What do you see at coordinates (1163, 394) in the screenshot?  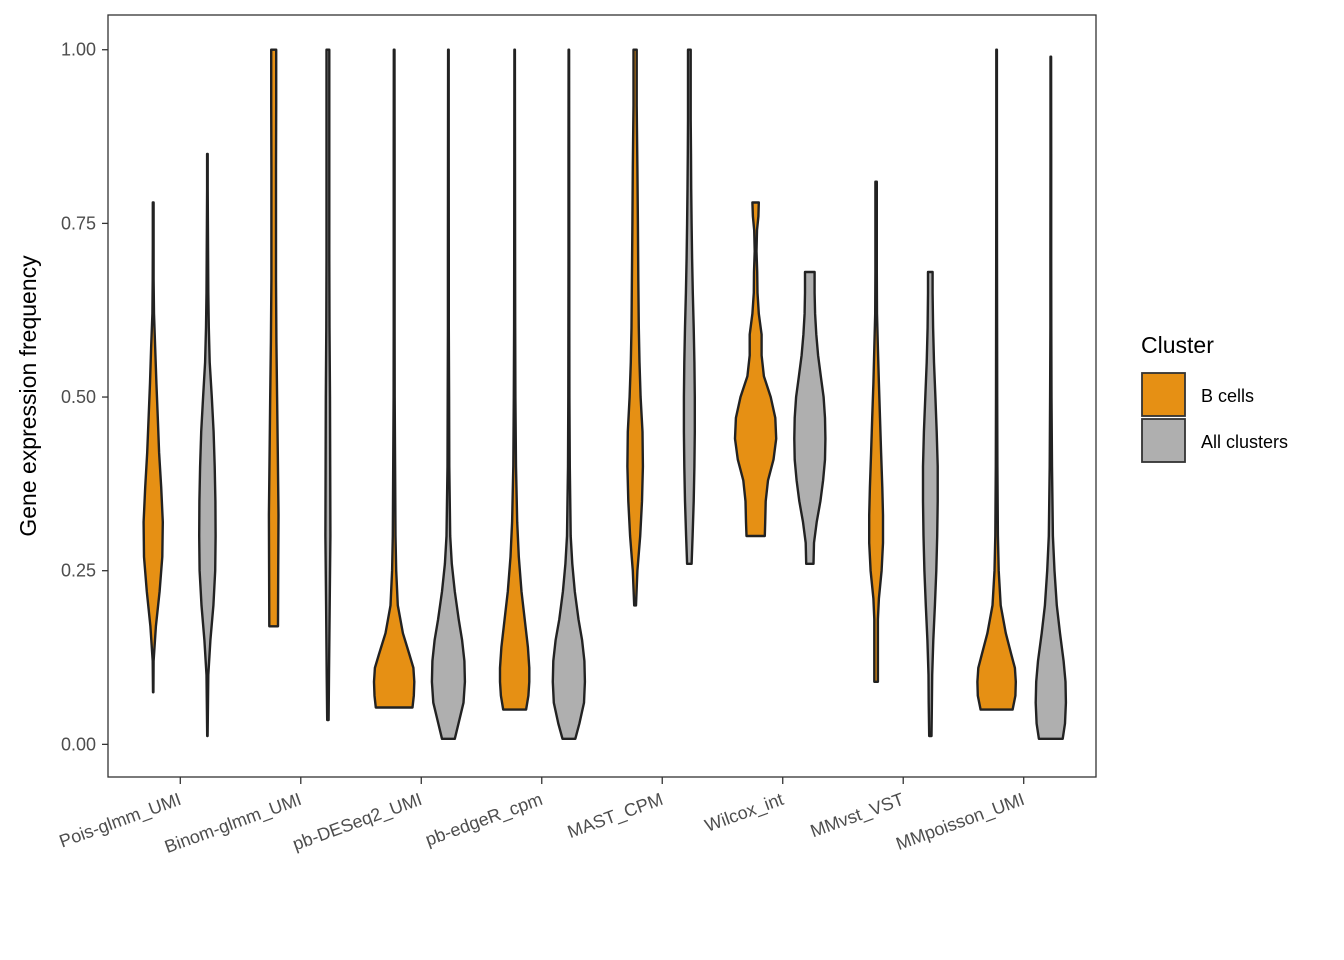 I see `legend-key-b-cells` at bounding box center [1163, 394].